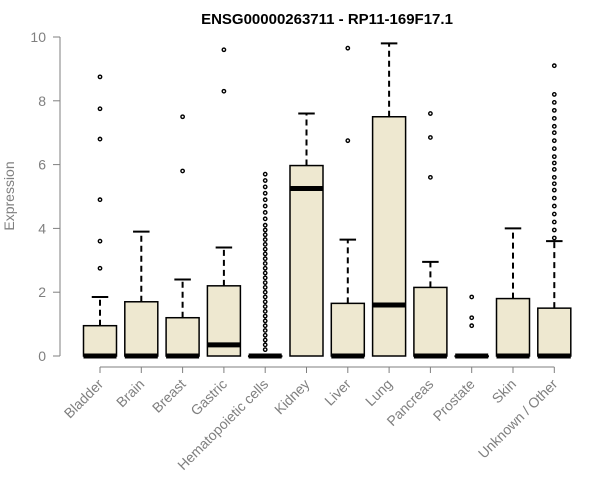  Describe the element at coordinates (9, 195) in the screenshot. I see `y-axis-label: Expression` at that location.